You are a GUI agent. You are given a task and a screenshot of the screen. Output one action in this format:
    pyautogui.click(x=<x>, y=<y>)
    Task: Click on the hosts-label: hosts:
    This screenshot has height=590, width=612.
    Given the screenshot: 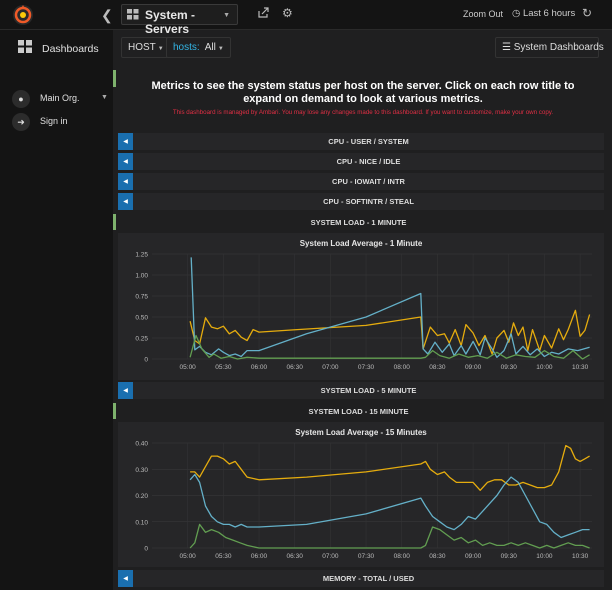 What is the action you would take?
    pyautogui.click(x=186, y=47)
    